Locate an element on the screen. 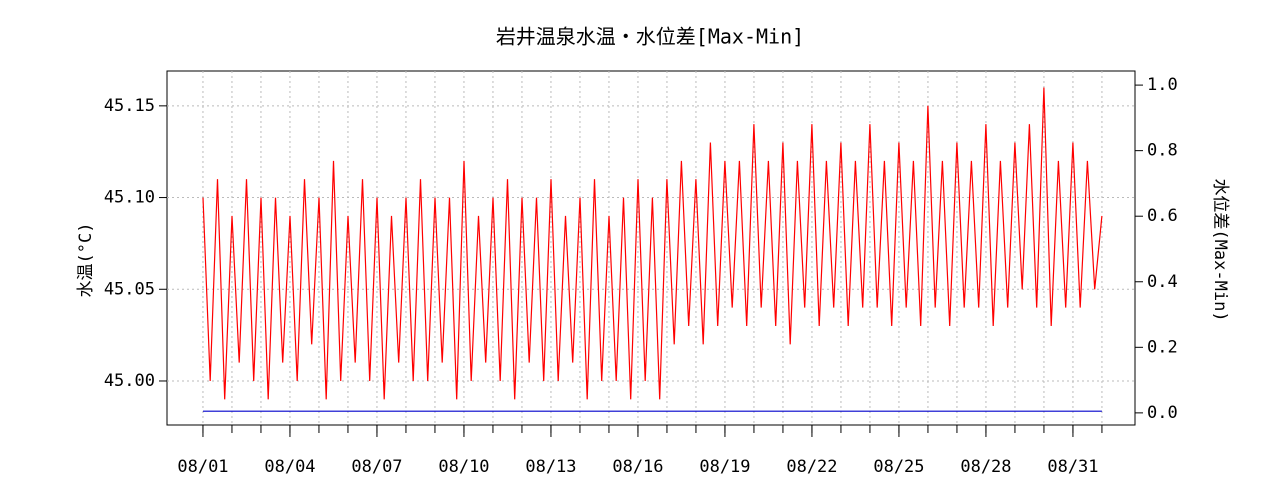  y2-tick-label: 0.0 is located at coordinates (1162, 413).